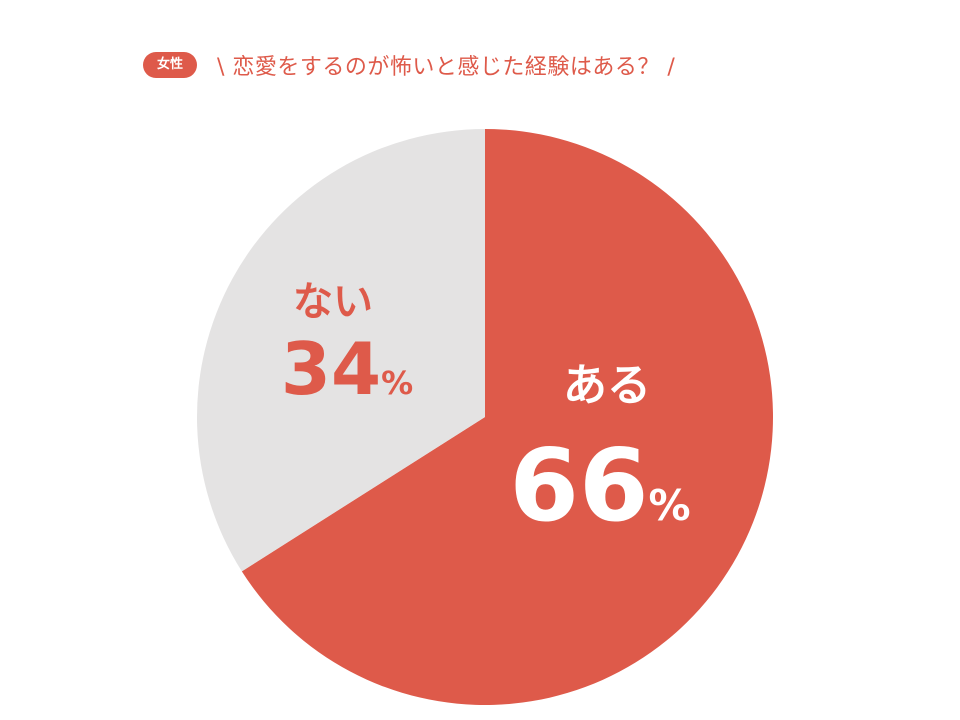 Image resolution: width=960 pixels, height=720 pixels. Describe the element at coordinates (607, 385) in the screenshot. I see `slice-label-aru: ある` at that location.